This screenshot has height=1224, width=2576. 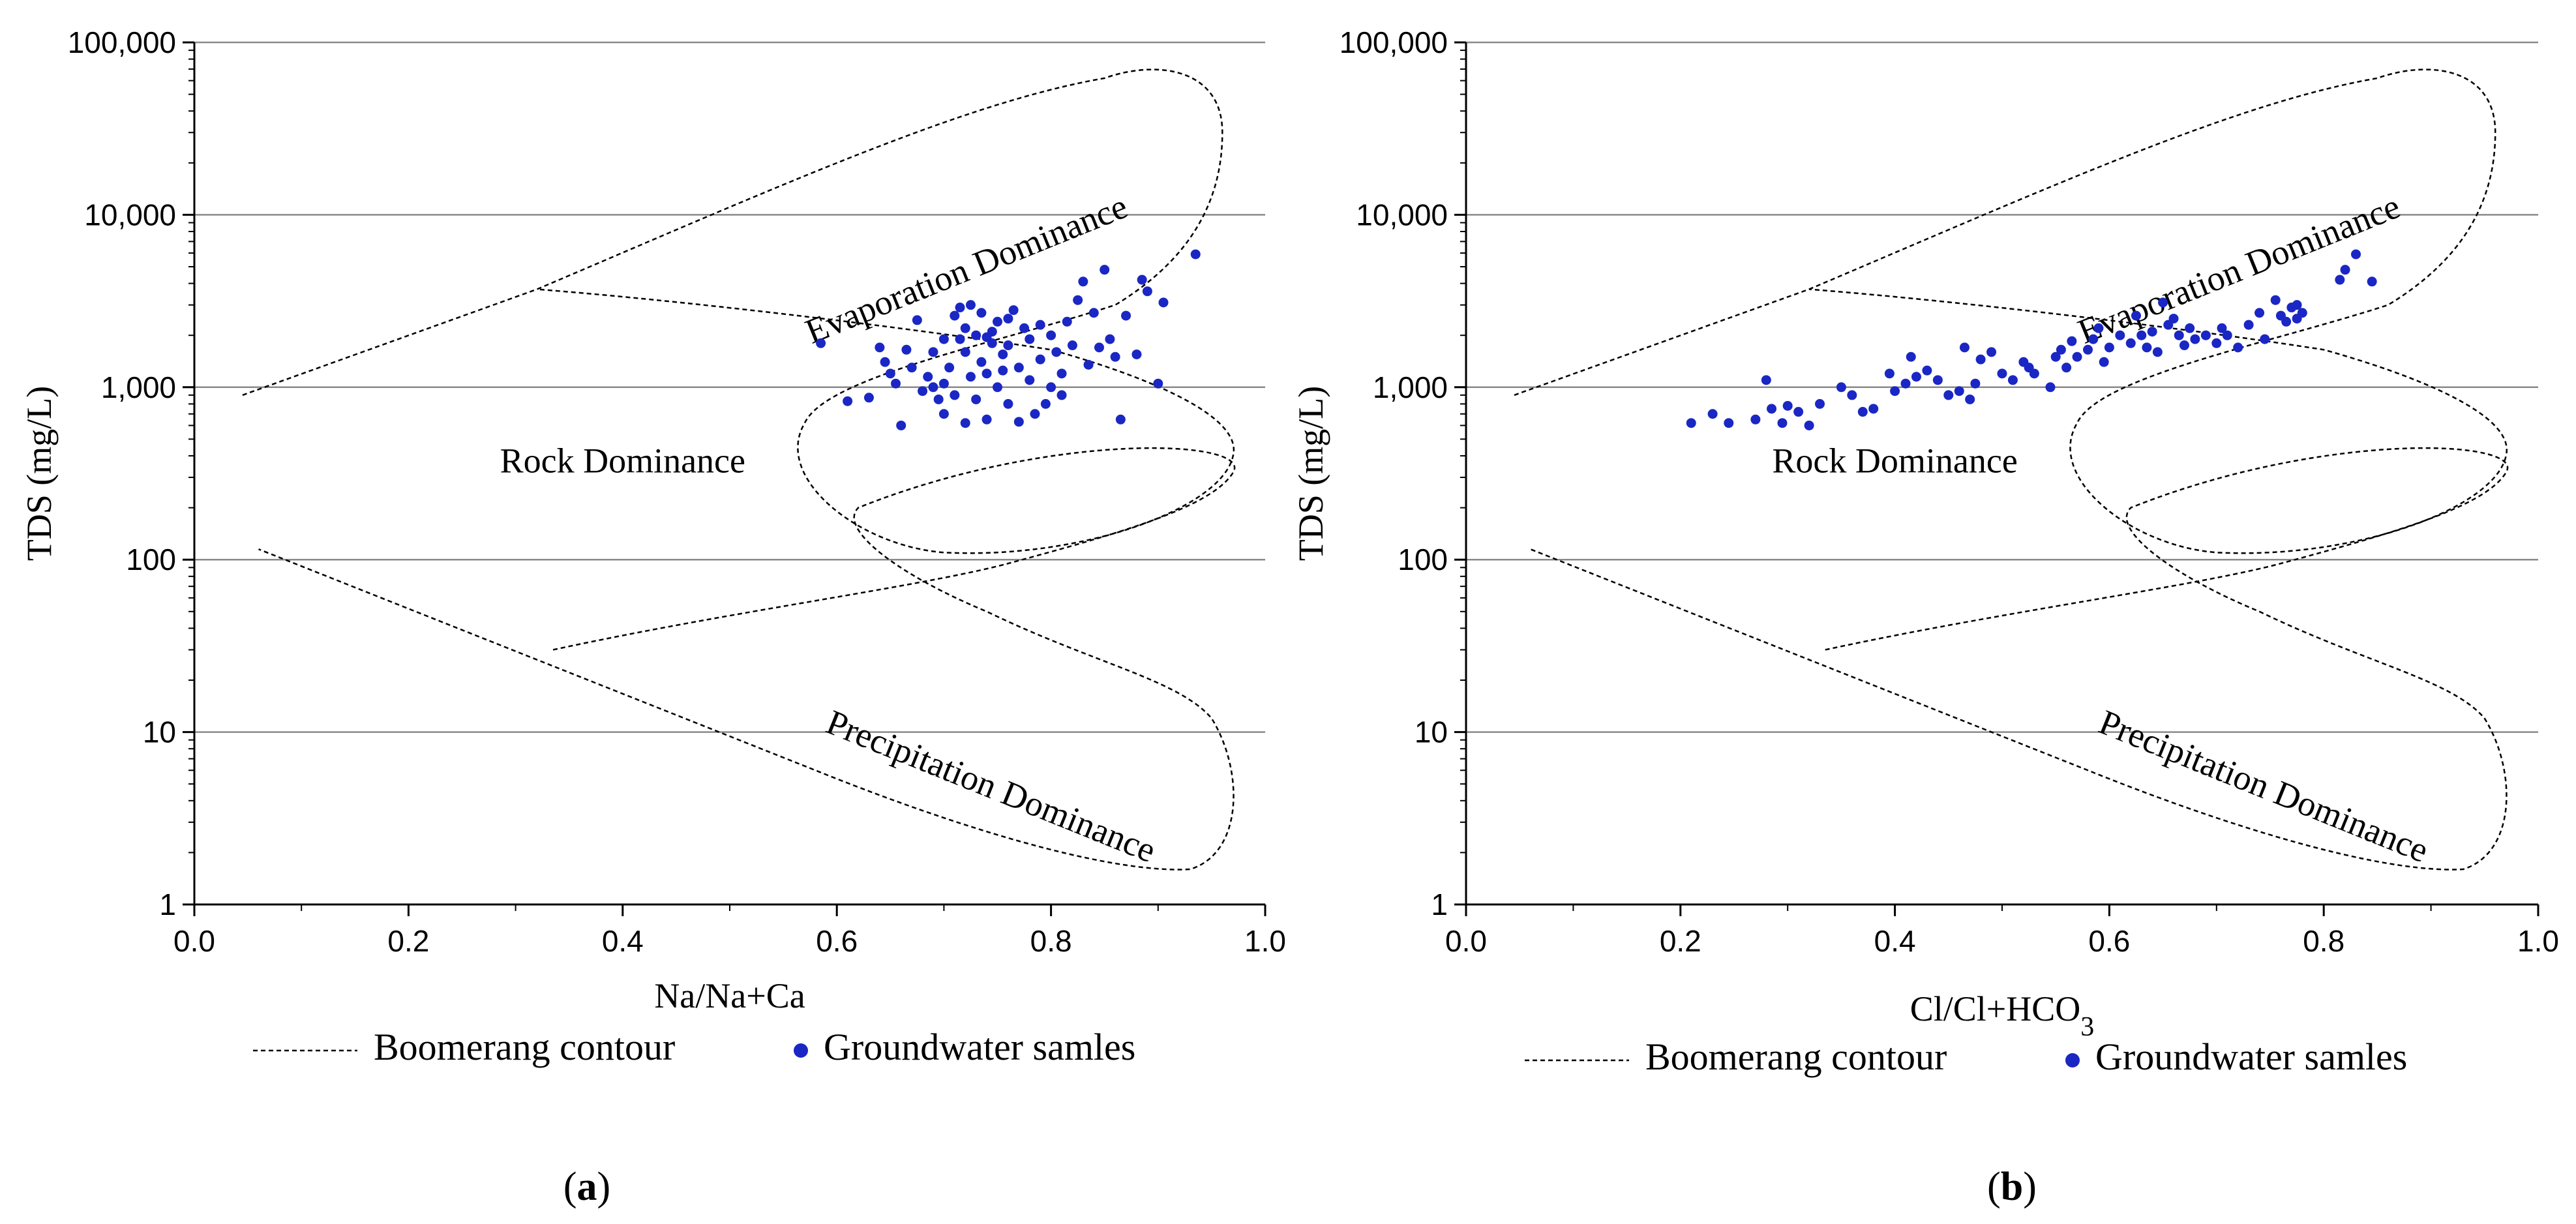 What do you see at coordinates (1796, 1057) in the screenshot?
I see `legend-contour-label: Boomerang contour` at bounding box center [1796, 1057].